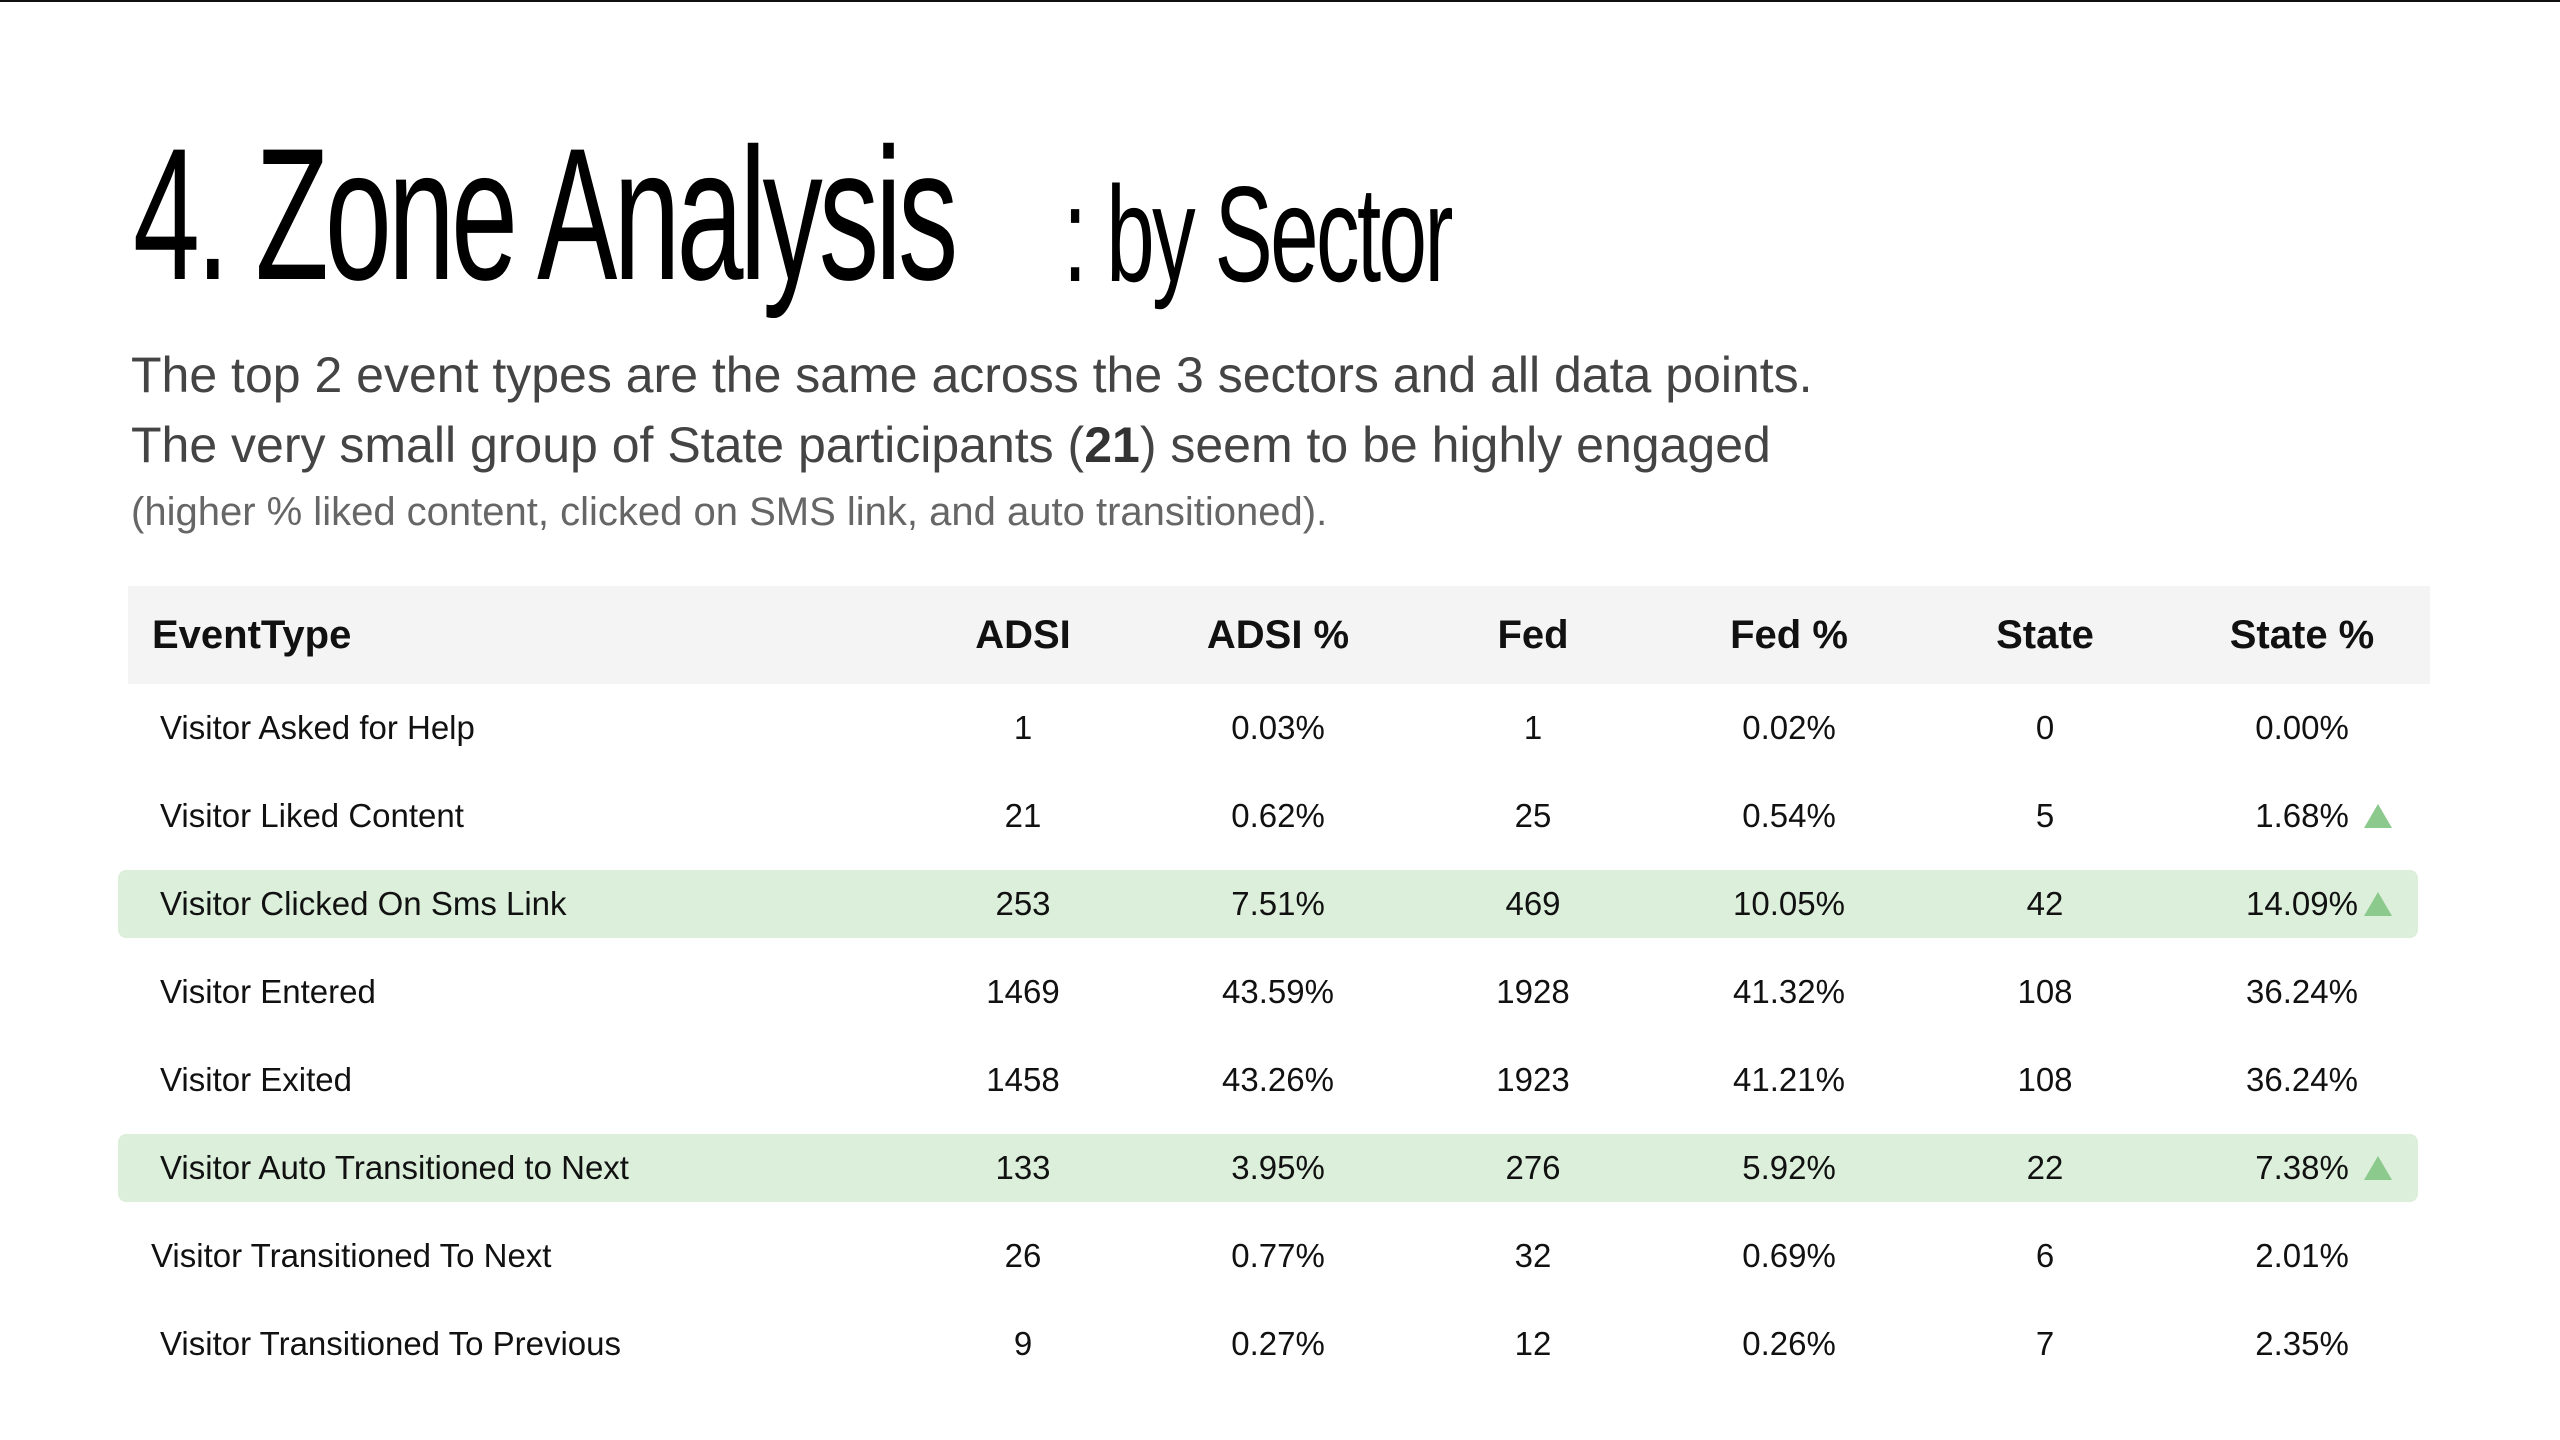 The width and height of the screenshot is (2560, 1440). What do you see at coordinates (2045, 1167) in the screenshot?
I see `cell-state: 22` at bounding box center [2045, 1167].